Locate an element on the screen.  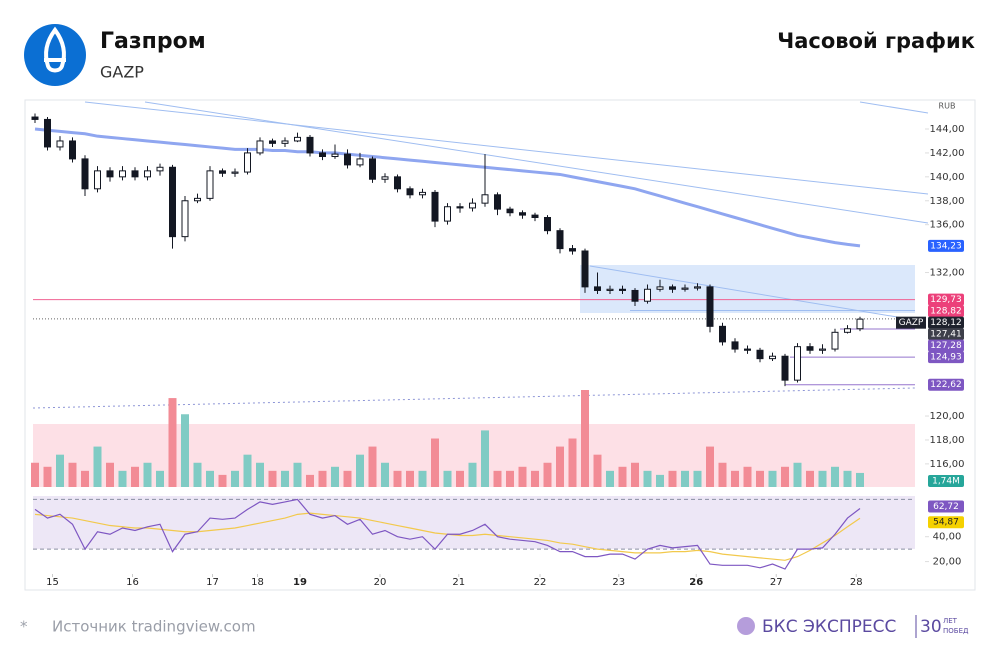
x-tick-label: 20 is located at coordinates (380, 582).